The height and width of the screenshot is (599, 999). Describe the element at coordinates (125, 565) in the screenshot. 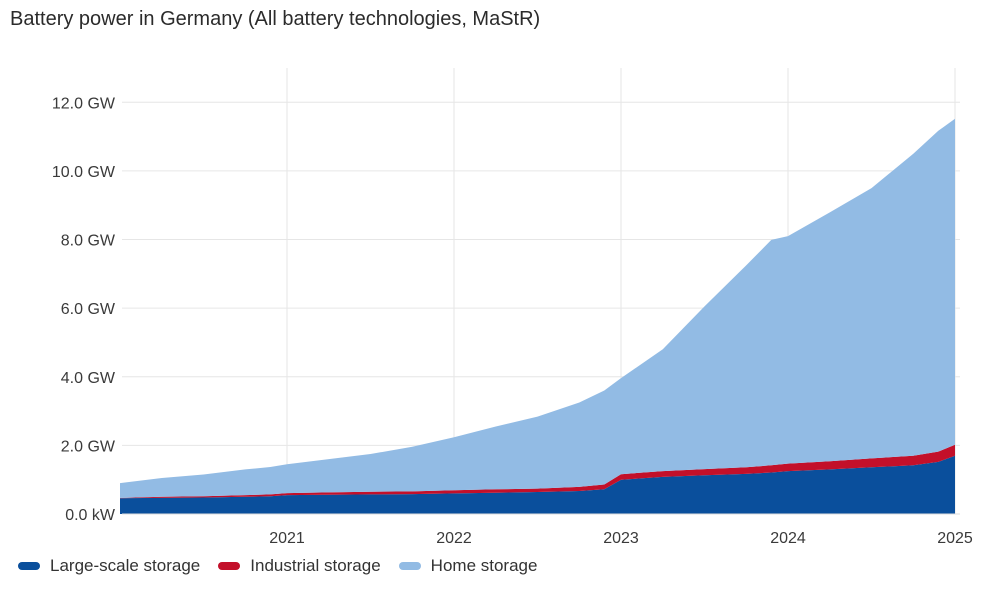

I see `legend-label-large-scale: Large-scale storage` at that location.